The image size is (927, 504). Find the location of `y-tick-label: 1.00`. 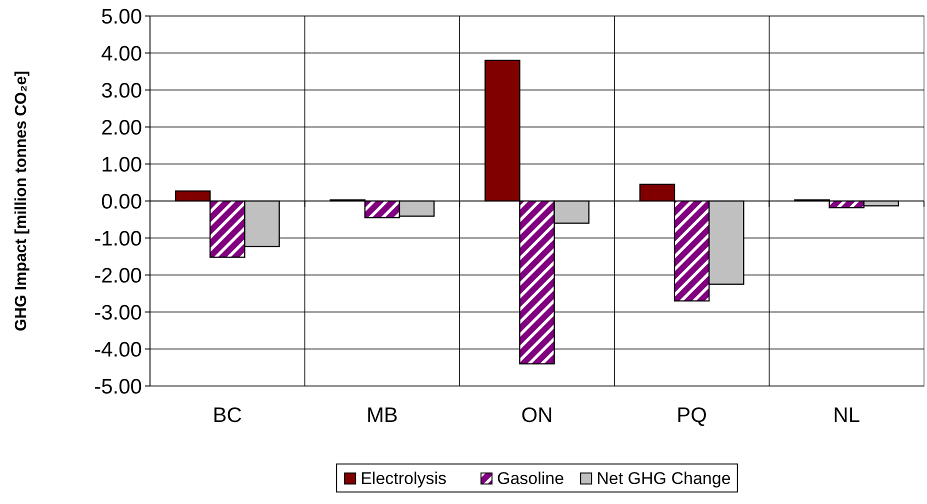

y-tick-label: 1.00 is located at coordinates (121, 164).